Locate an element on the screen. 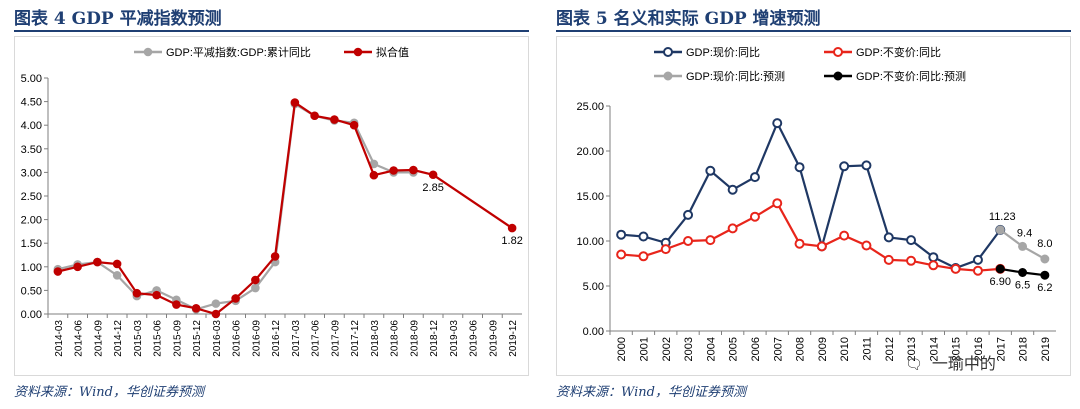 This screenshot has height=409, width=1080. data-label: 11.23 is located at coordinates (1002, 217).